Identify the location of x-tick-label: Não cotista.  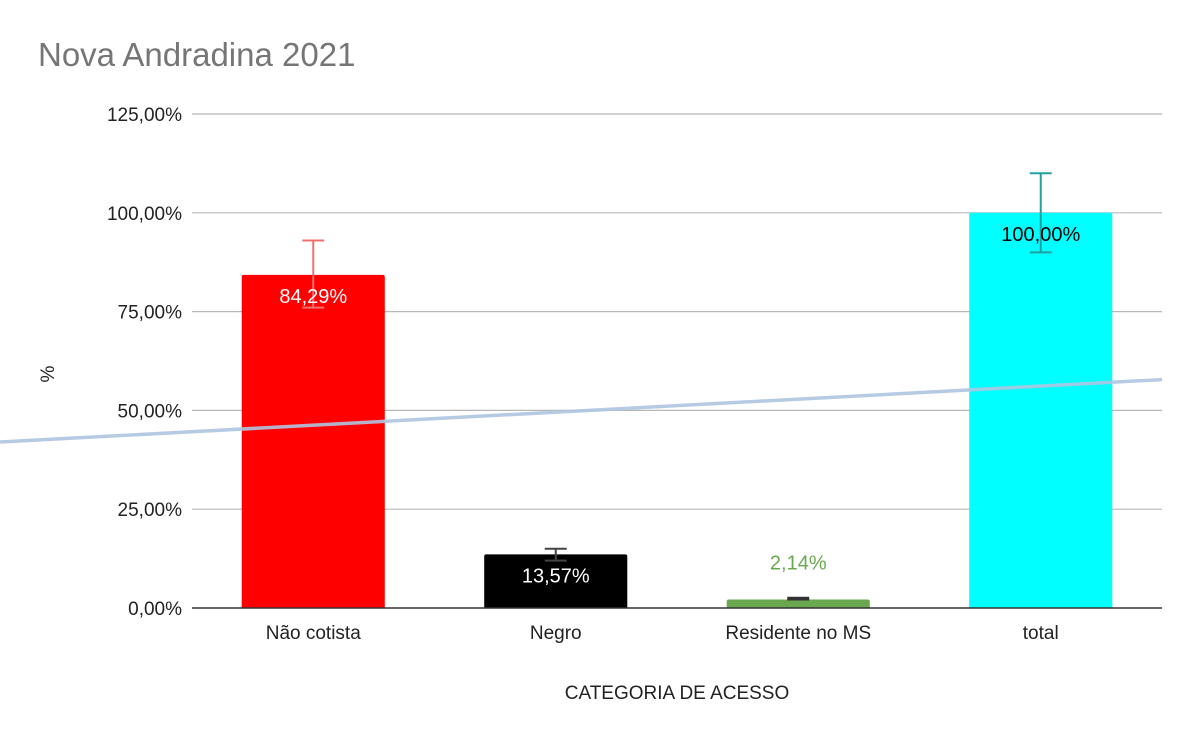
(313, 633).